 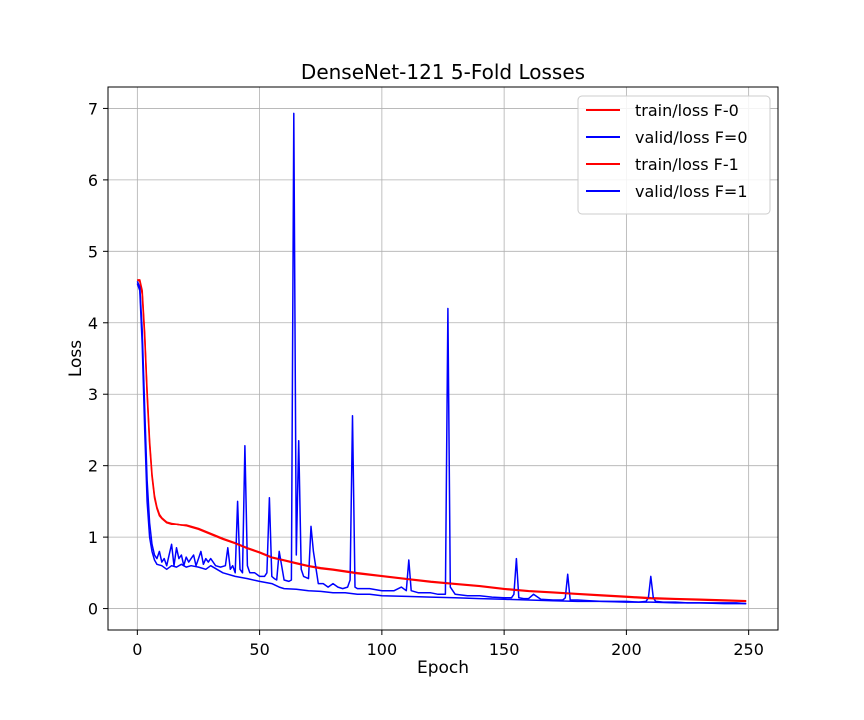 What do you see at coordinates (76, 358) in the screenshot?
I see `y-axis-label: Loss` at bounding box center [76, 358].